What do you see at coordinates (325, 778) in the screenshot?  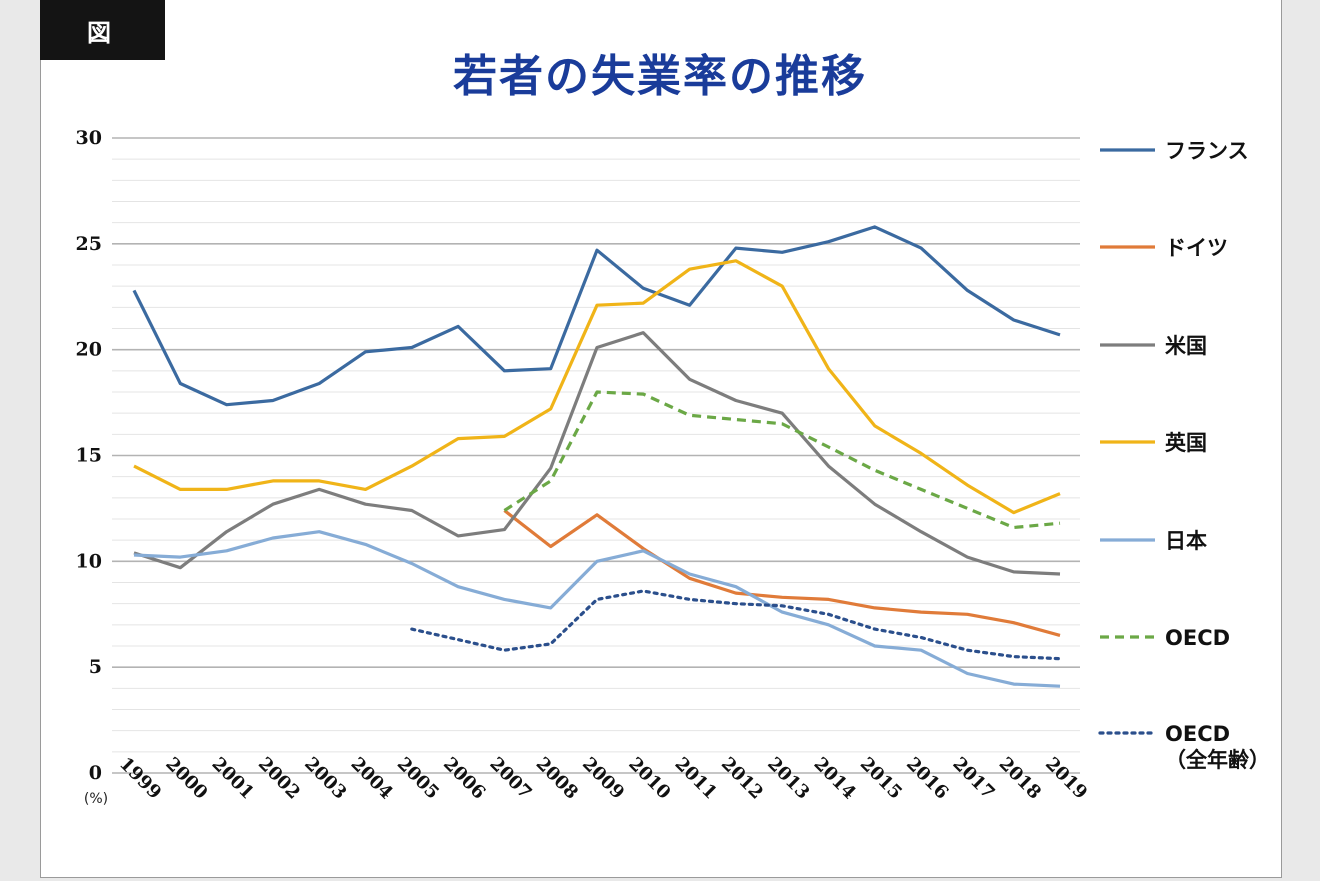 I see `x-tick-label: 2003` at bounding box center [325, 778].